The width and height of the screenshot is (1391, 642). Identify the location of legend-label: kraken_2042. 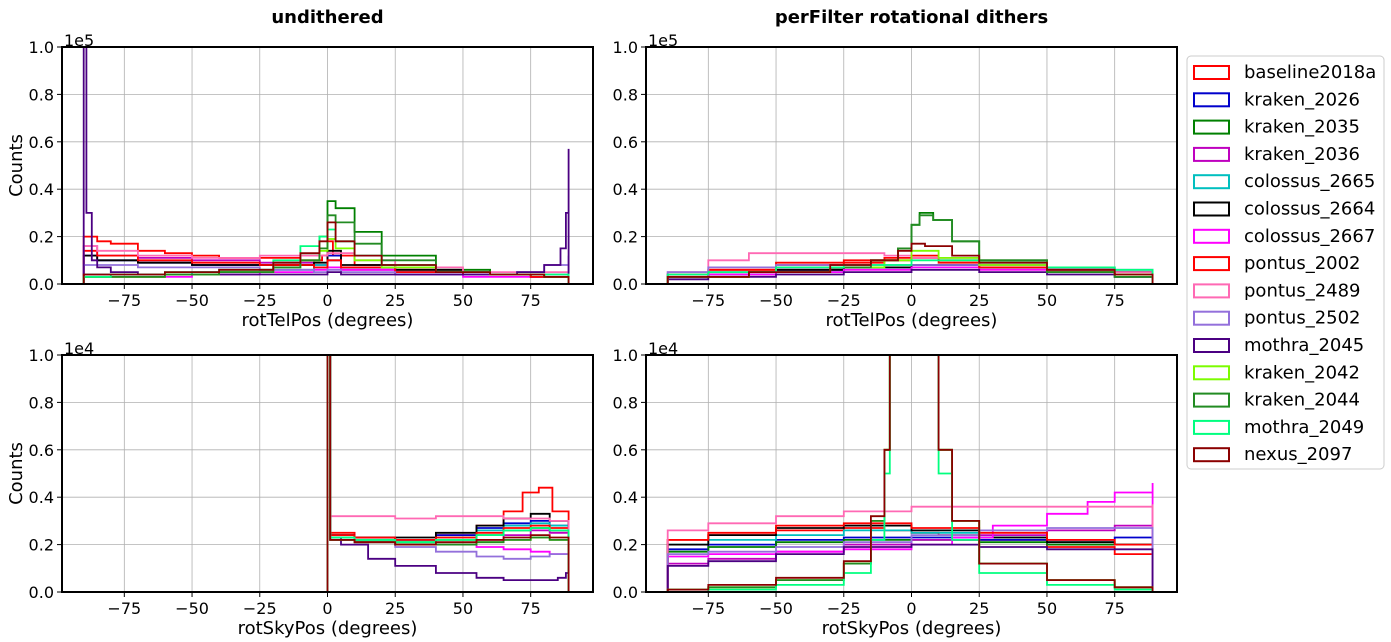
(1302, 372).